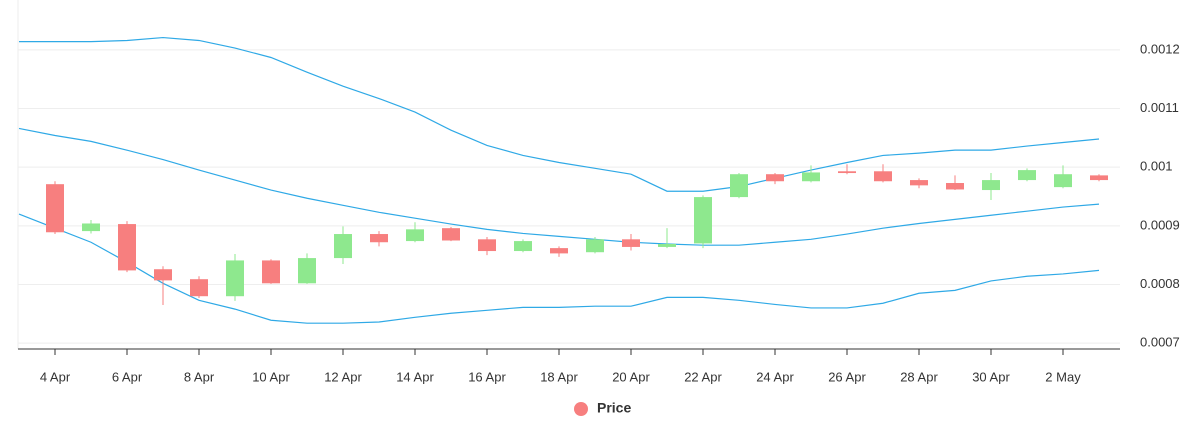 The image size is (1199, 422). Describe the element at coordinates (415, 376) in the screenshot. I see `x-tick-label: 14 Apr` at that location.